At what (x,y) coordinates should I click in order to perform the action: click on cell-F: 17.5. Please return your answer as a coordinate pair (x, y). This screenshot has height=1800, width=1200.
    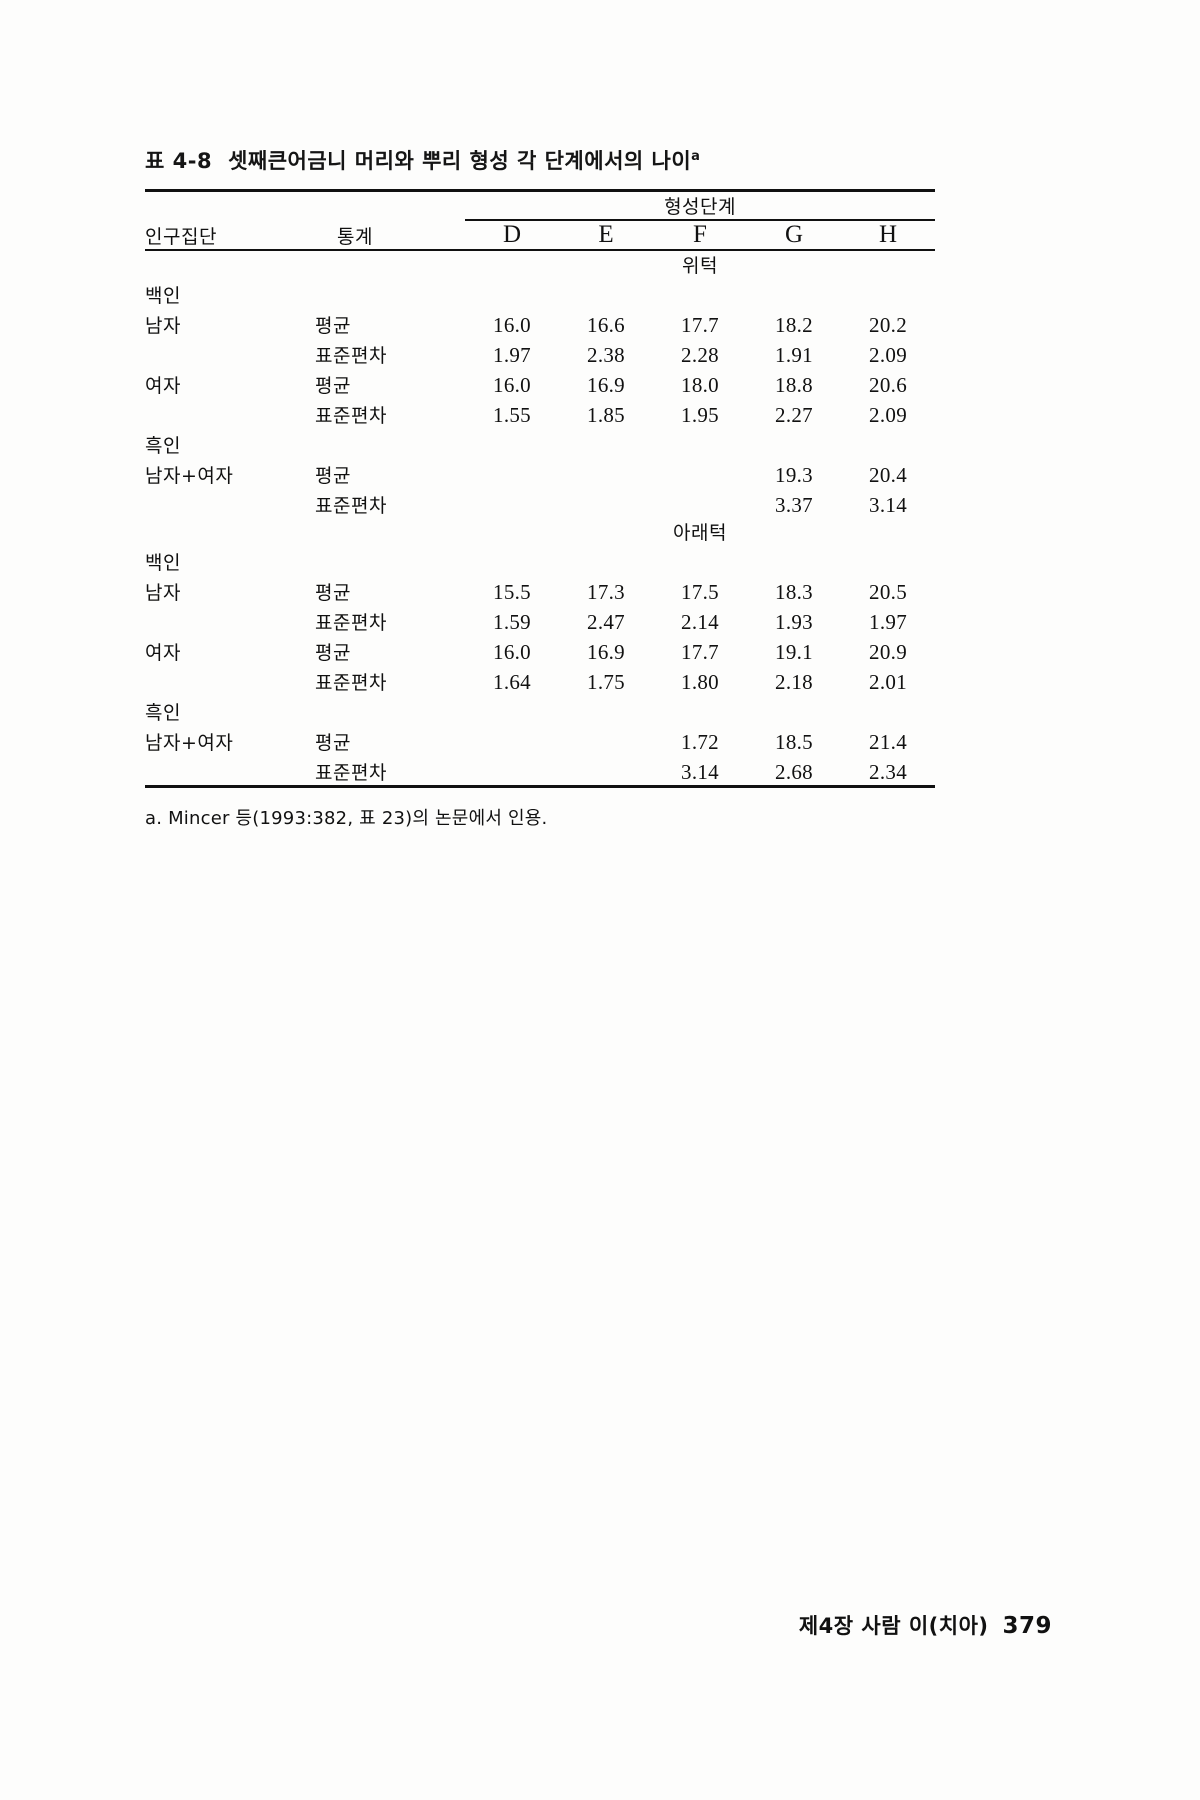
    Looking at the image, I should click on (700, 592).